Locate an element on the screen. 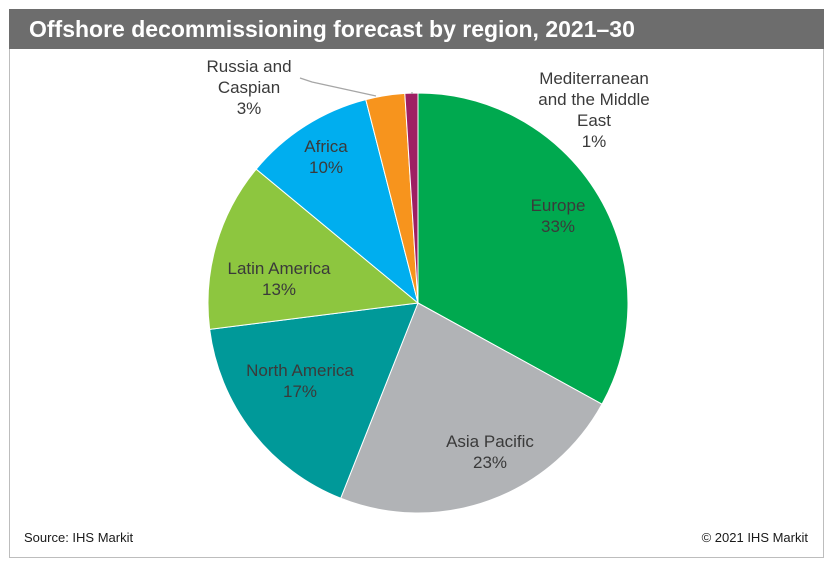 This screenshot has height=567, width=834. leader-line-russia-and-caspian is located at coordinates (338, 87).